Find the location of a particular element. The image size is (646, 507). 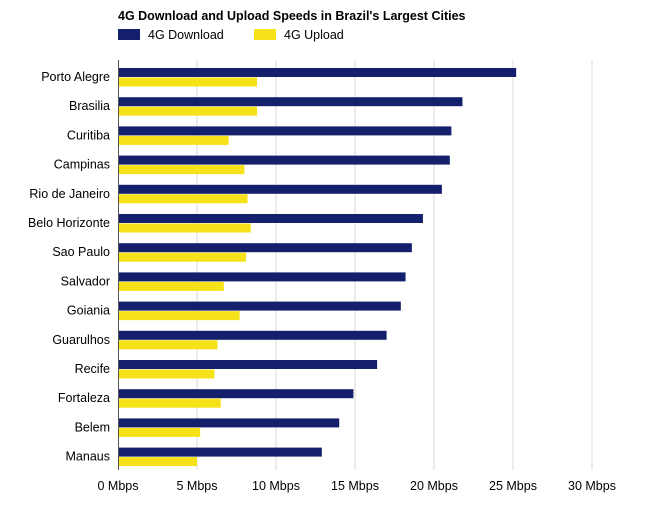

legend-swatch-download is located at coordinates (129, 34).